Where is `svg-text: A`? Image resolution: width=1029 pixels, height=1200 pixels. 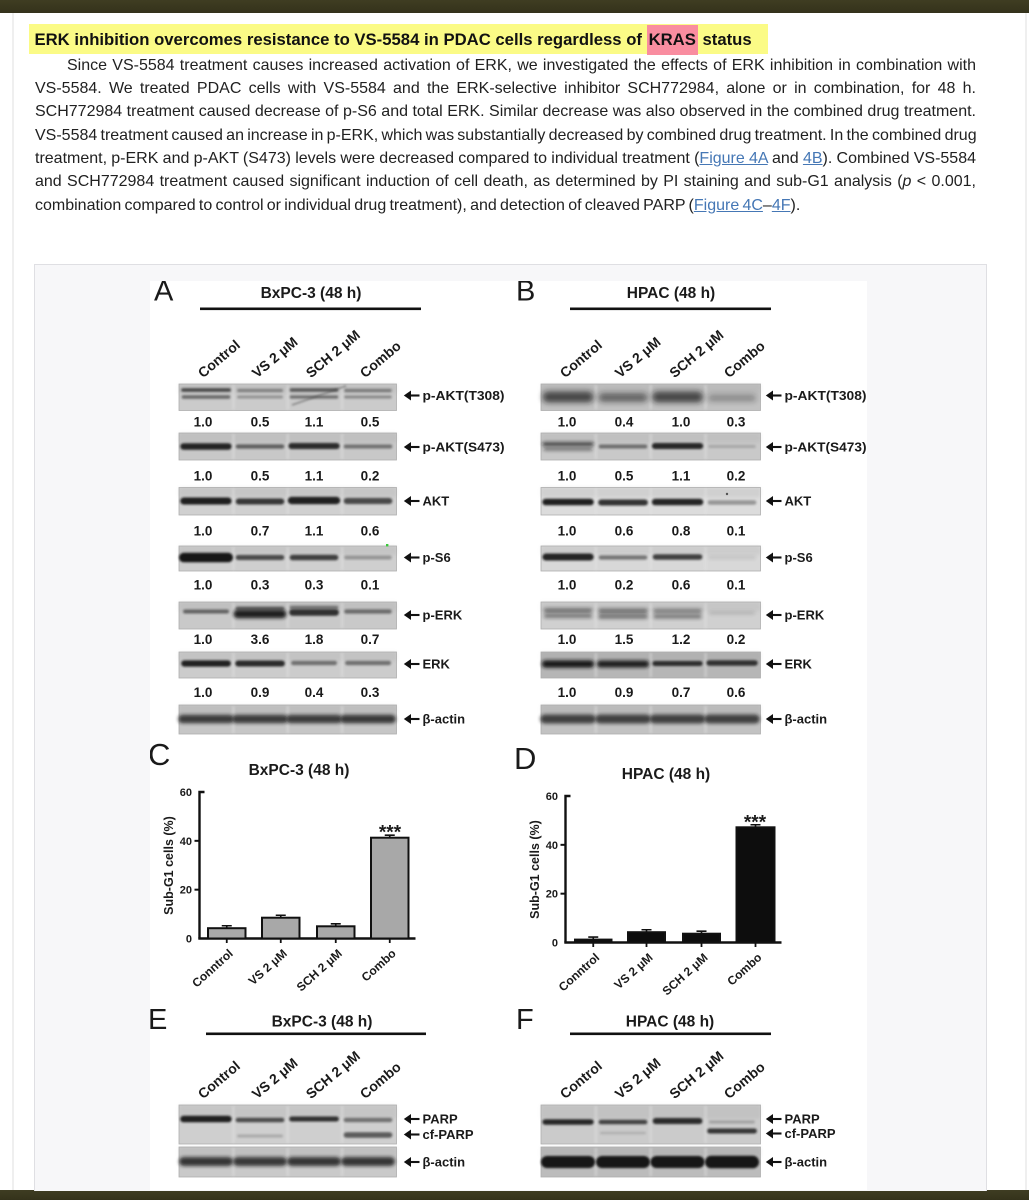 svg-text: A is located at coordinates (164, 294).